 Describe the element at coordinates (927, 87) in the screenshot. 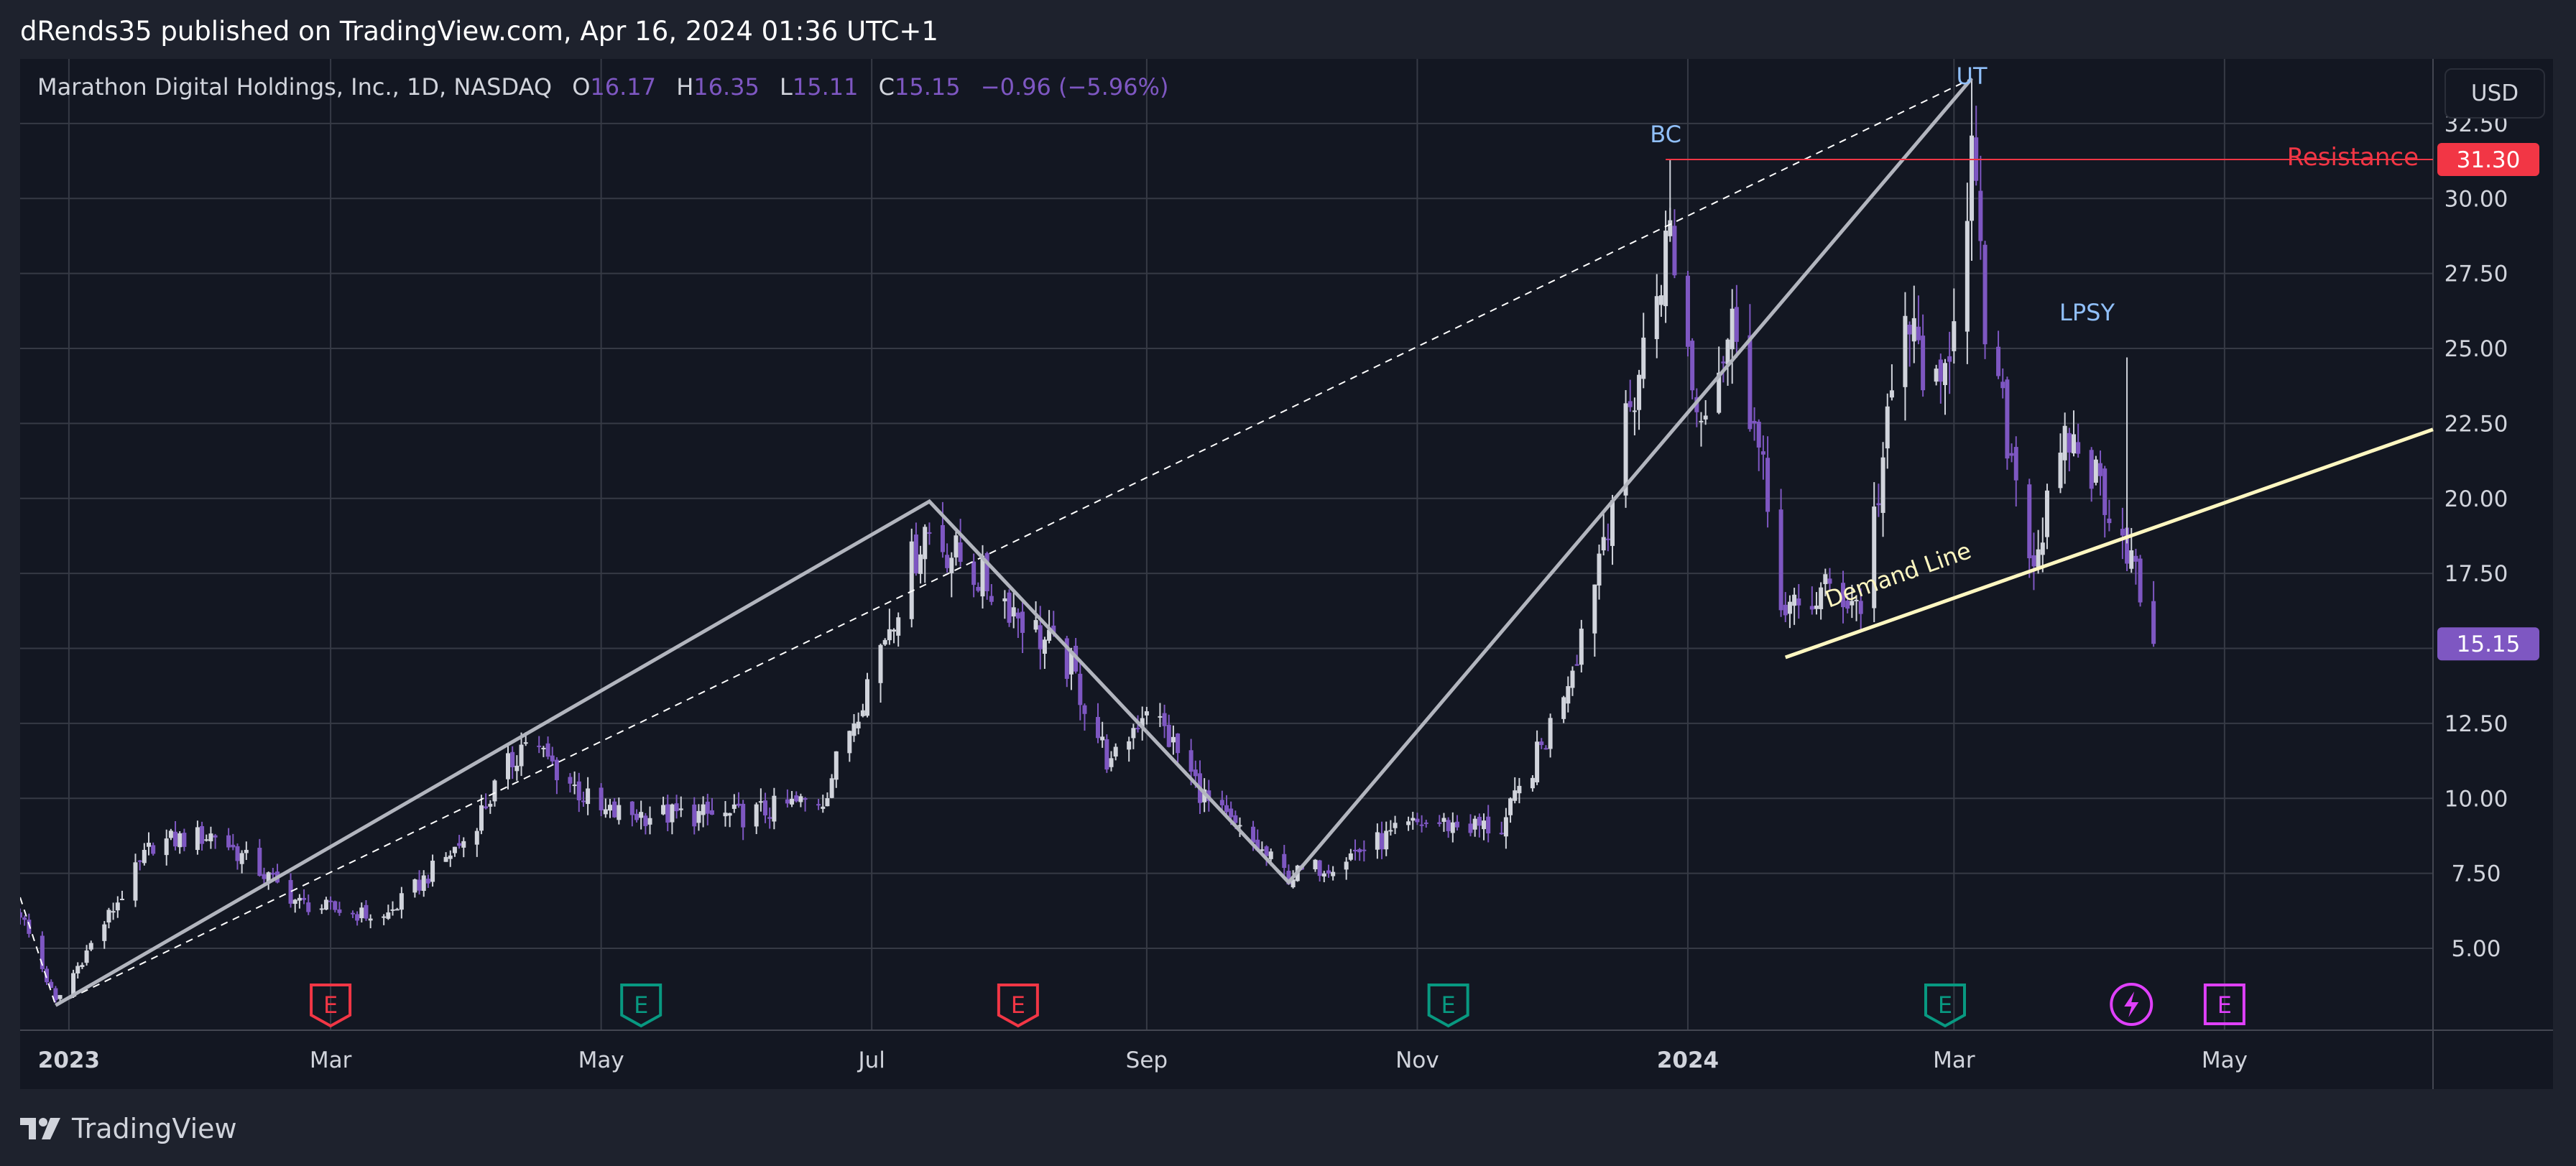

I see `legend-close-value: 15.15` at that location.